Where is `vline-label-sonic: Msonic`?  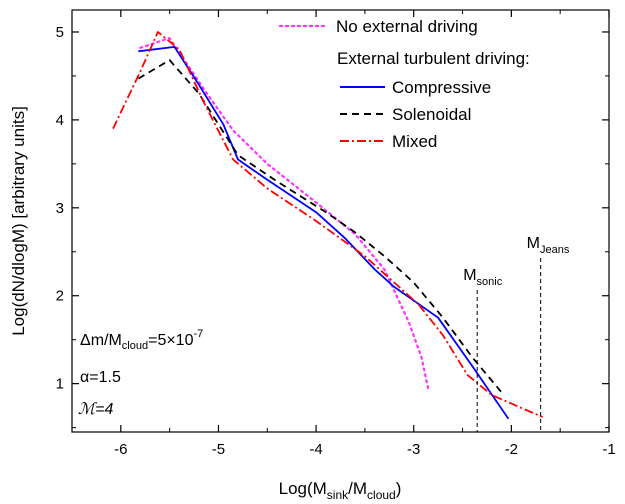 vline-label-sonic: Msonic is located at coordinates (483, 277).